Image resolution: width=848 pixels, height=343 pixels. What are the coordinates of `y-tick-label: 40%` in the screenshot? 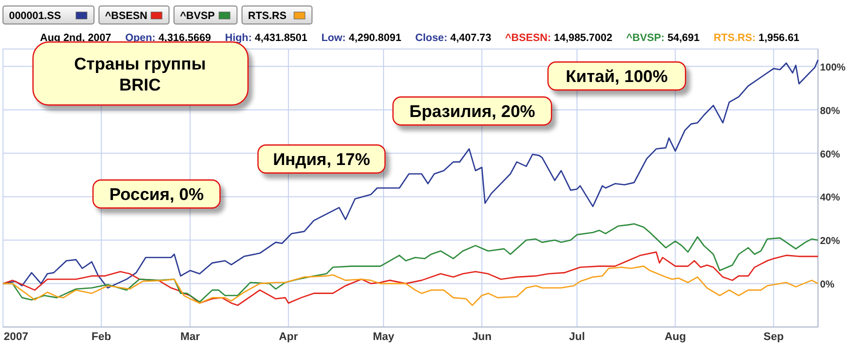 It's located at (830, 198).